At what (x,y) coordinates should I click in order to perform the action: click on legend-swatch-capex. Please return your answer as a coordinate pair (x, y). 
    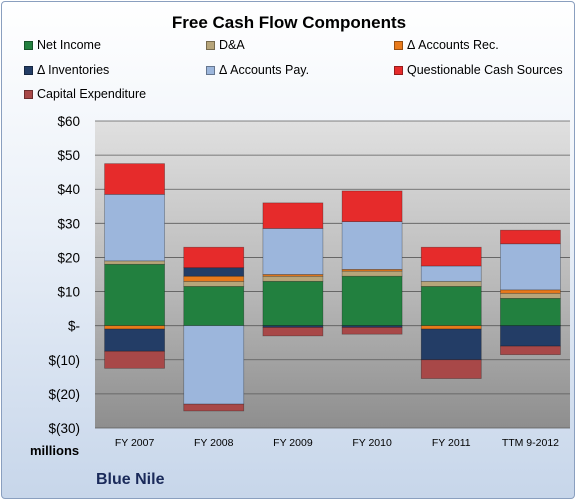
    Looking at the image, I should click on (28, 94).